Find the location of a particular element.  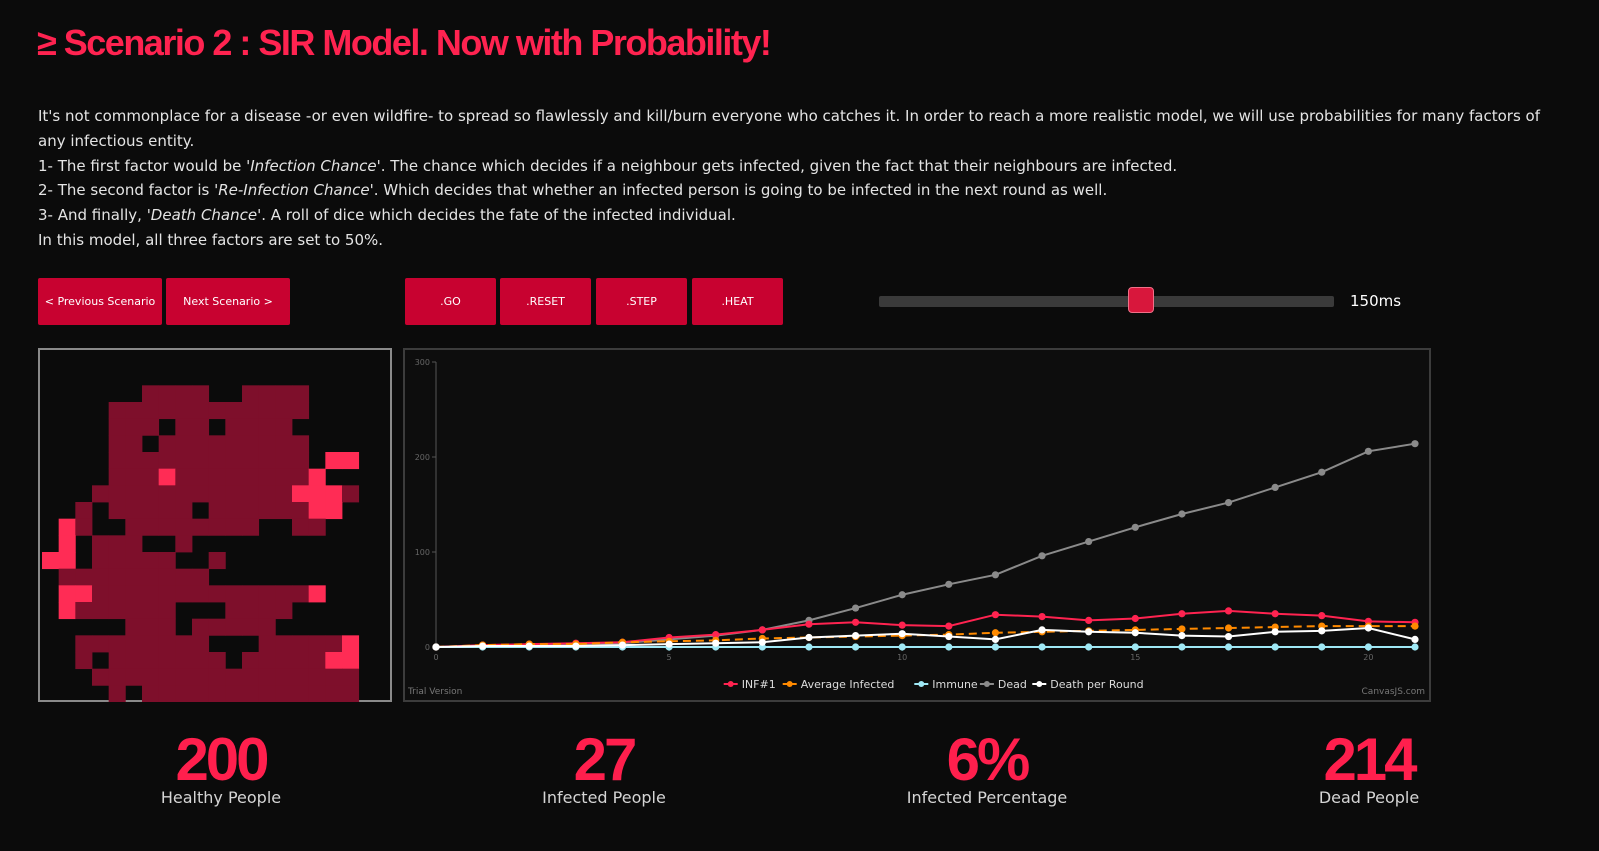

step-button: .STEP is located at coordinates (641, 301).